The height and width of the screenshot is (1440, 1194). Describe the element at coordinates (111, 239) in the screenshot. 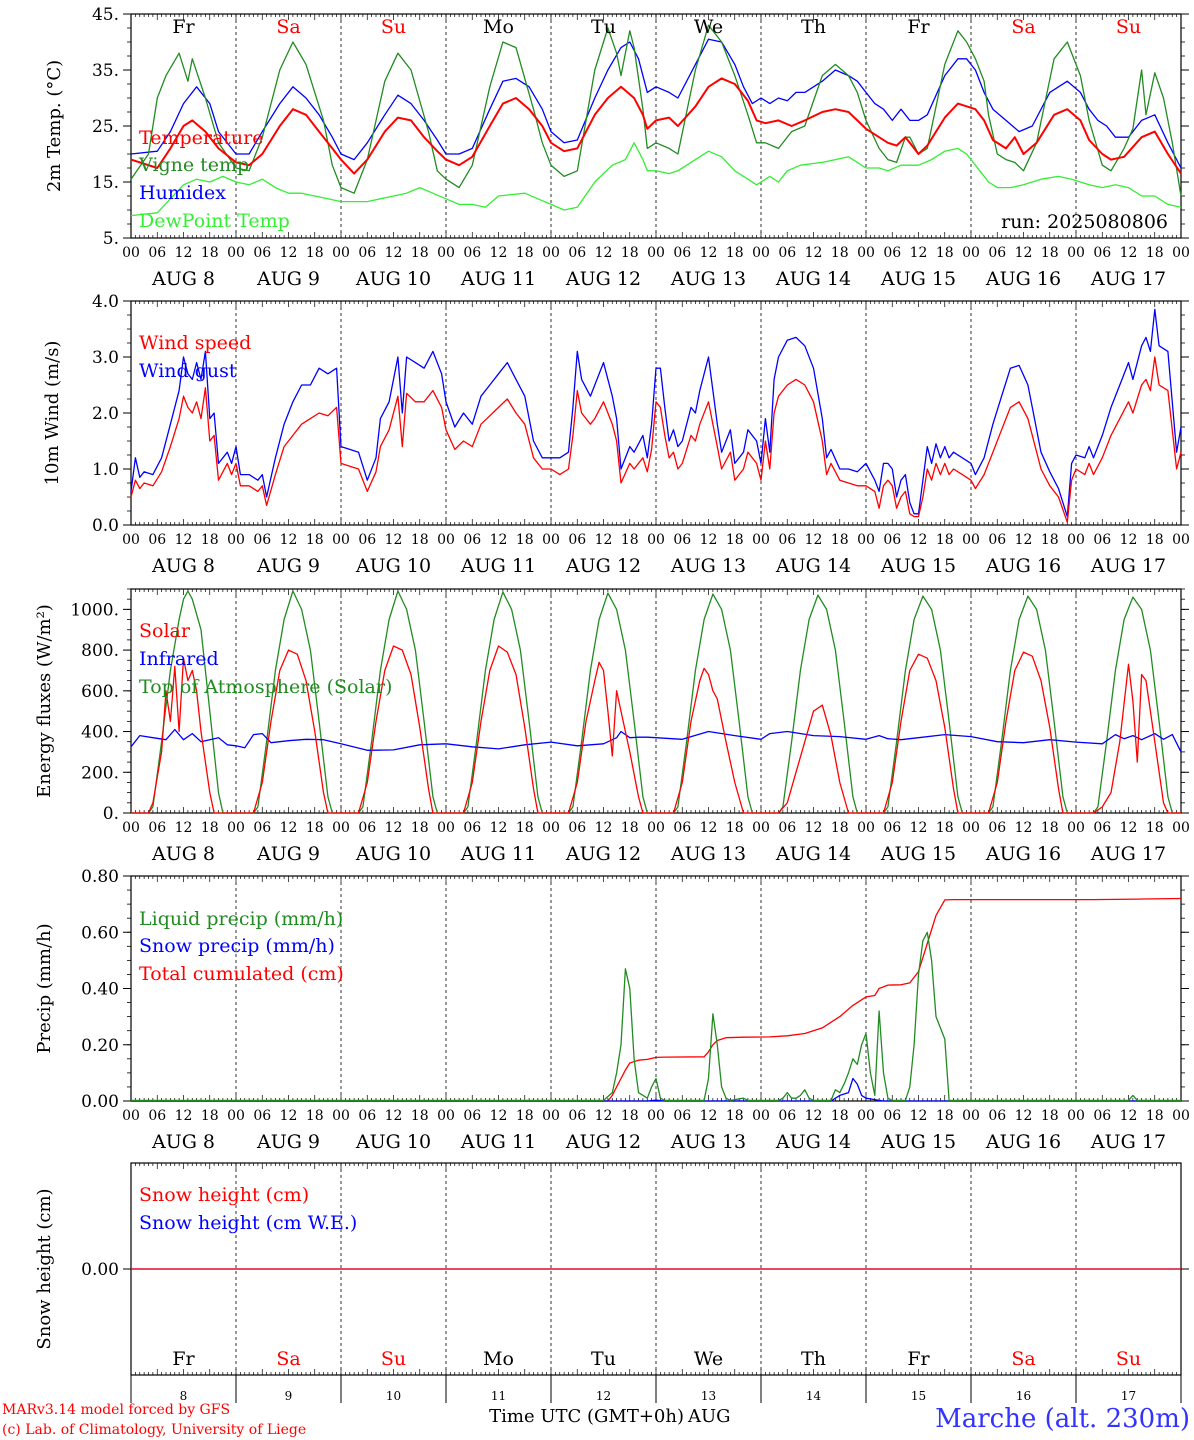

I see `y-tick-label: 5.` at that location.